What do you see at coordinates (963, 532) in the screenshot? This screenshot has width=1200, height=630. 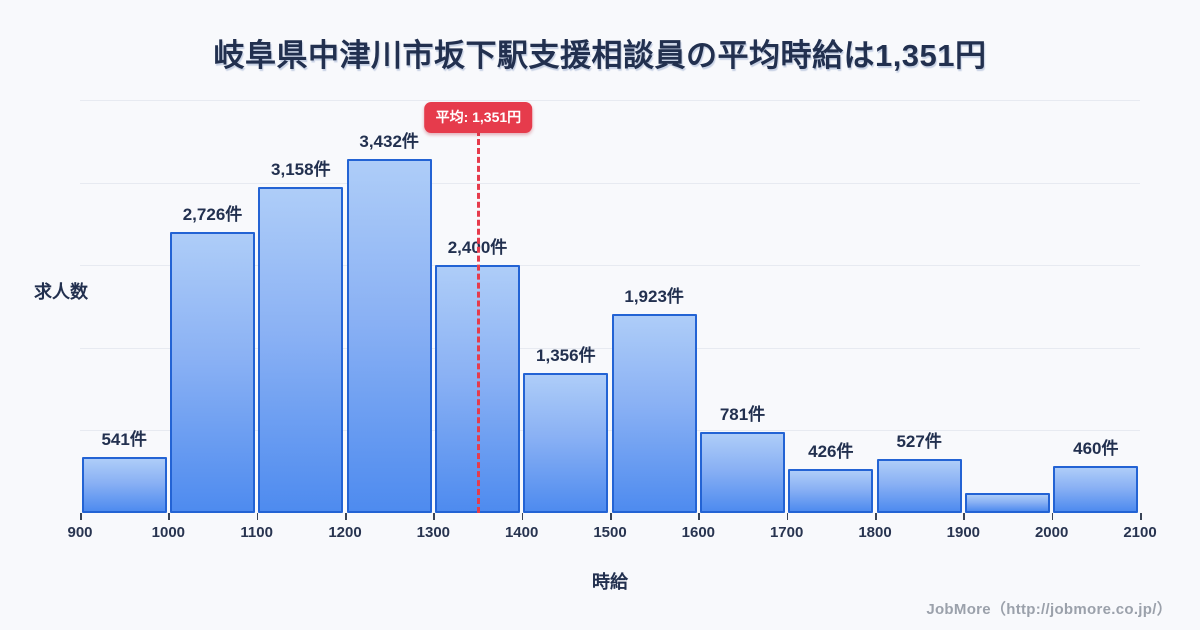 I see `x-tick-label: 1900` at bounding box center [963, 532].